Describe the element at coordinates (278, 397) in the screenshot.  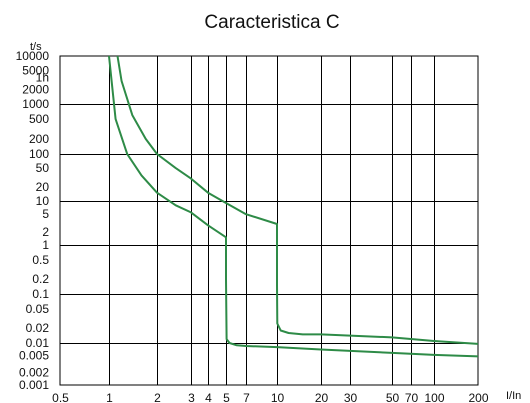
I see `x-tick-label: 10` at that location.